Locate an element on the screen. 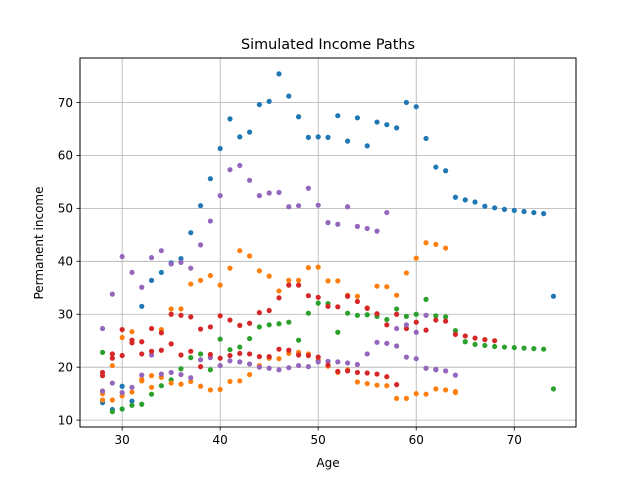 This screenshot has width=640, height=484. y-tick-label: 20 is located at coordinates (65, 367).